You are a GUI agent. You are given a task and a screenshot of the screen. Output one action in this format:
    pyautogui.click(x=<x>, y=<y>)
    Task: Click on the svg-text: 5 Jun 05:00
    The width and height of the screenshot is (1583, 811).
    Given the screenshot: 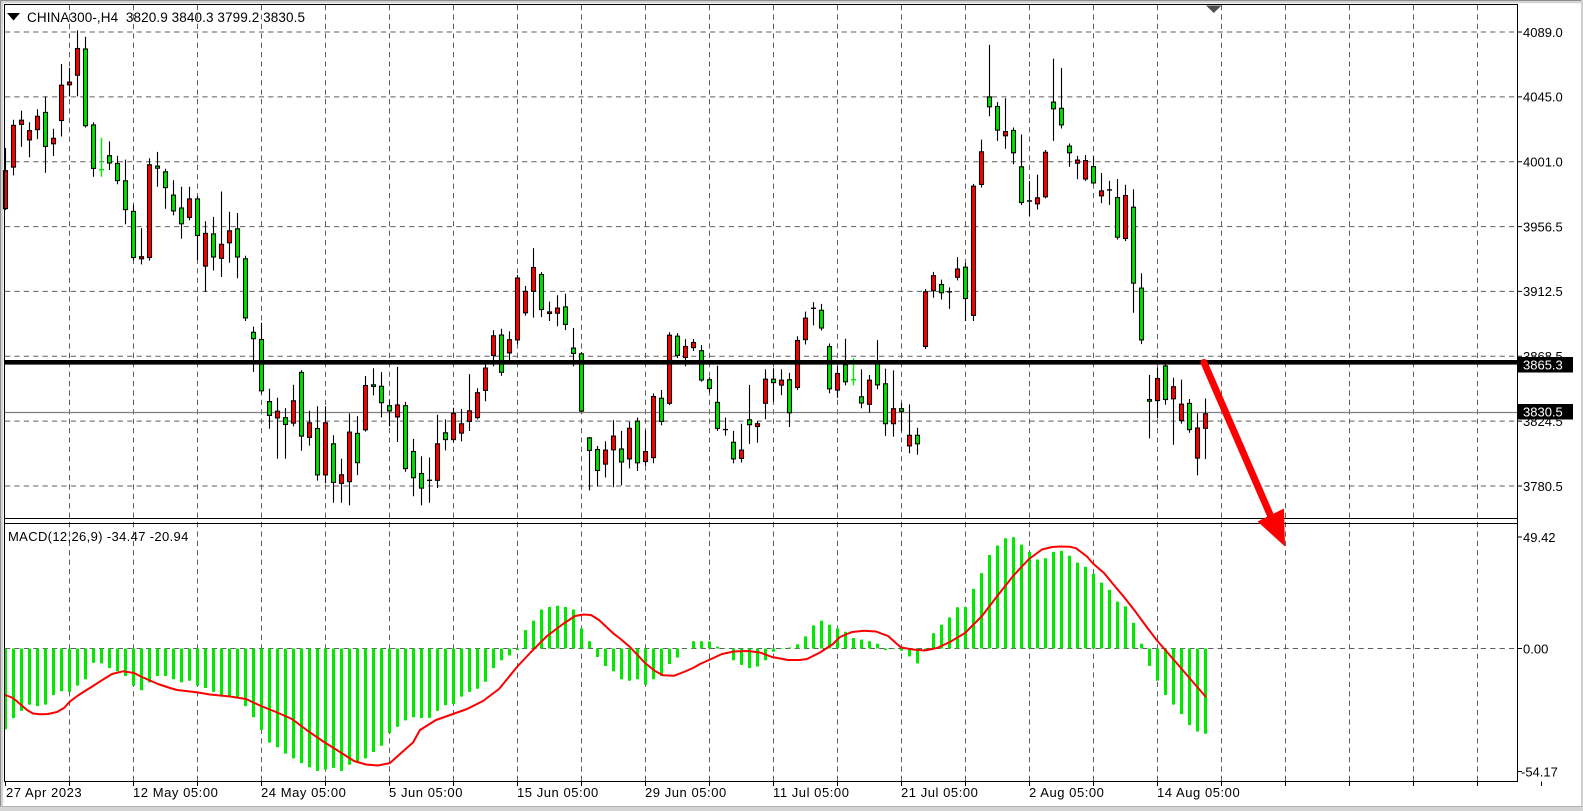 What is the action you would take?
    pyautogui.click(x=426, y=792)
    